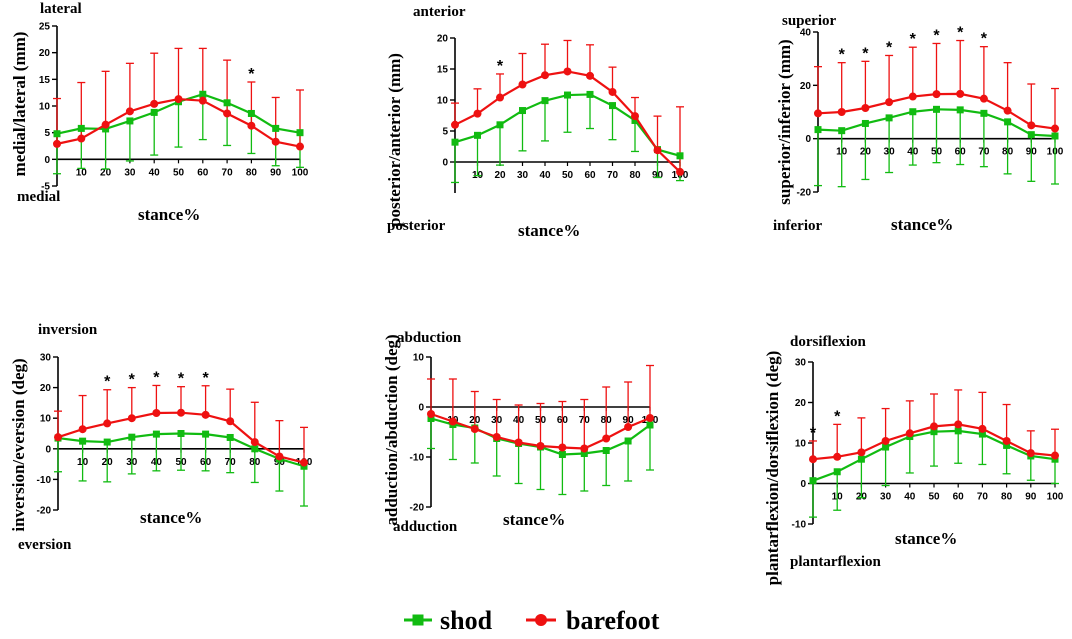 The height and width of the screenshot is (639, 1072). Describe the element at coordinates (1031, 497) in the screenshot. I see `x-tick-label: 90` at that location.